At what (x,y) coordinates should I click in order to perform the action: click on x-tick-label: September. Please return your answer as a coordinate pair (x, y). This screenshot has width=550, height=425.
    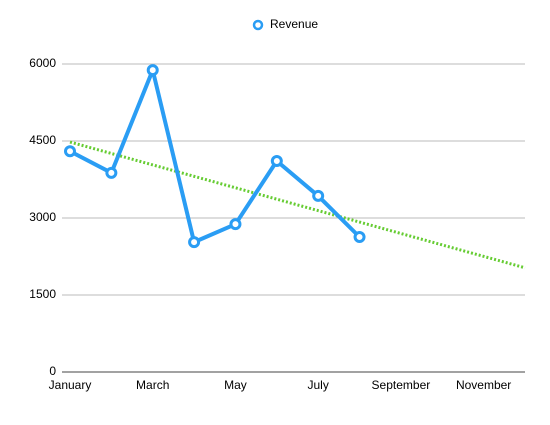
    Looking at the image, I should click on (401, 385).